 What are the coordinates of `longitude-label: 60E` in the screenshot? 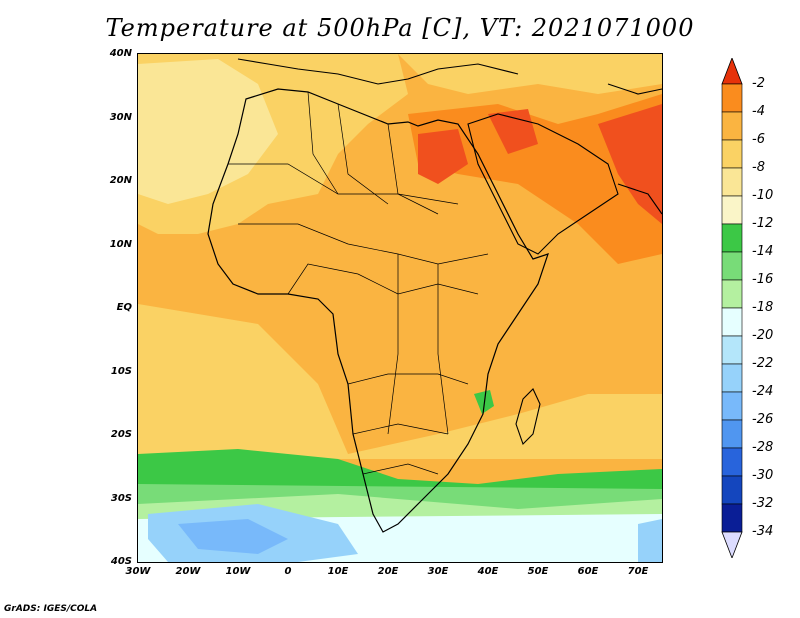 It's located at (588, 571).